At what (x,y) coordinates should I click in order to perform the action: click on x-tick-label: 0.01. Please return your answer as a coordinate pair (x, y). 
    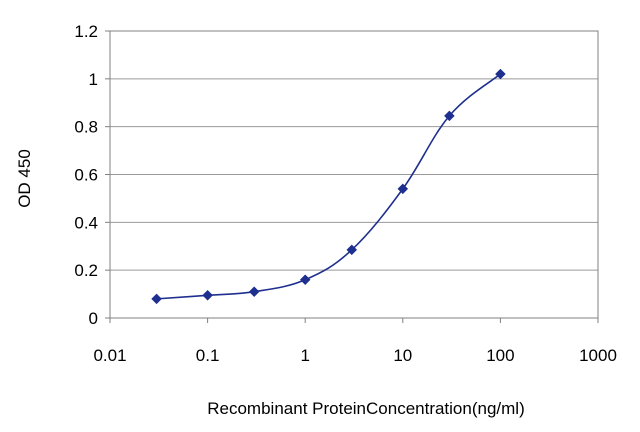
    Looking at the image, I should click on (109, 355).